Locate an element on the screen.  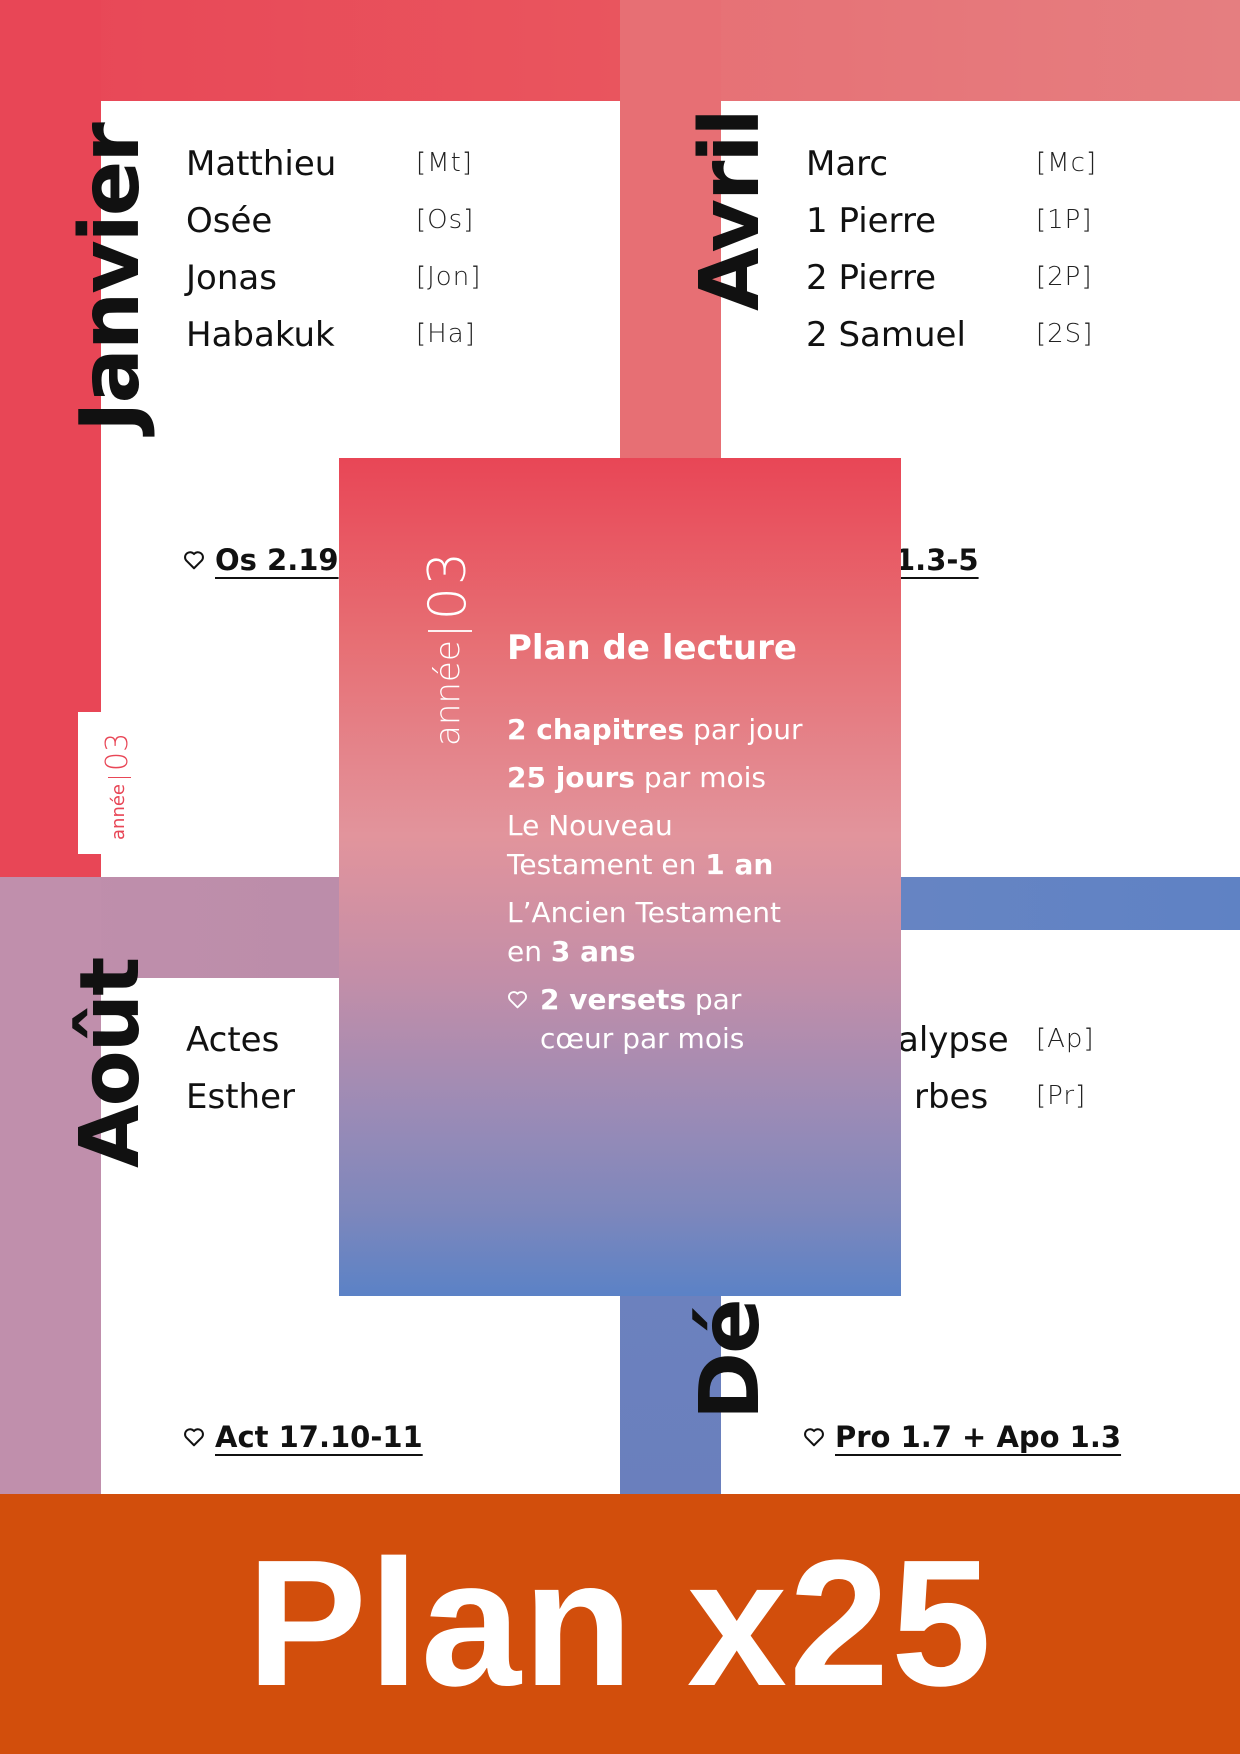
detail-versets: 2 versets par cœur par mois is located at coordinates (692, 1019).